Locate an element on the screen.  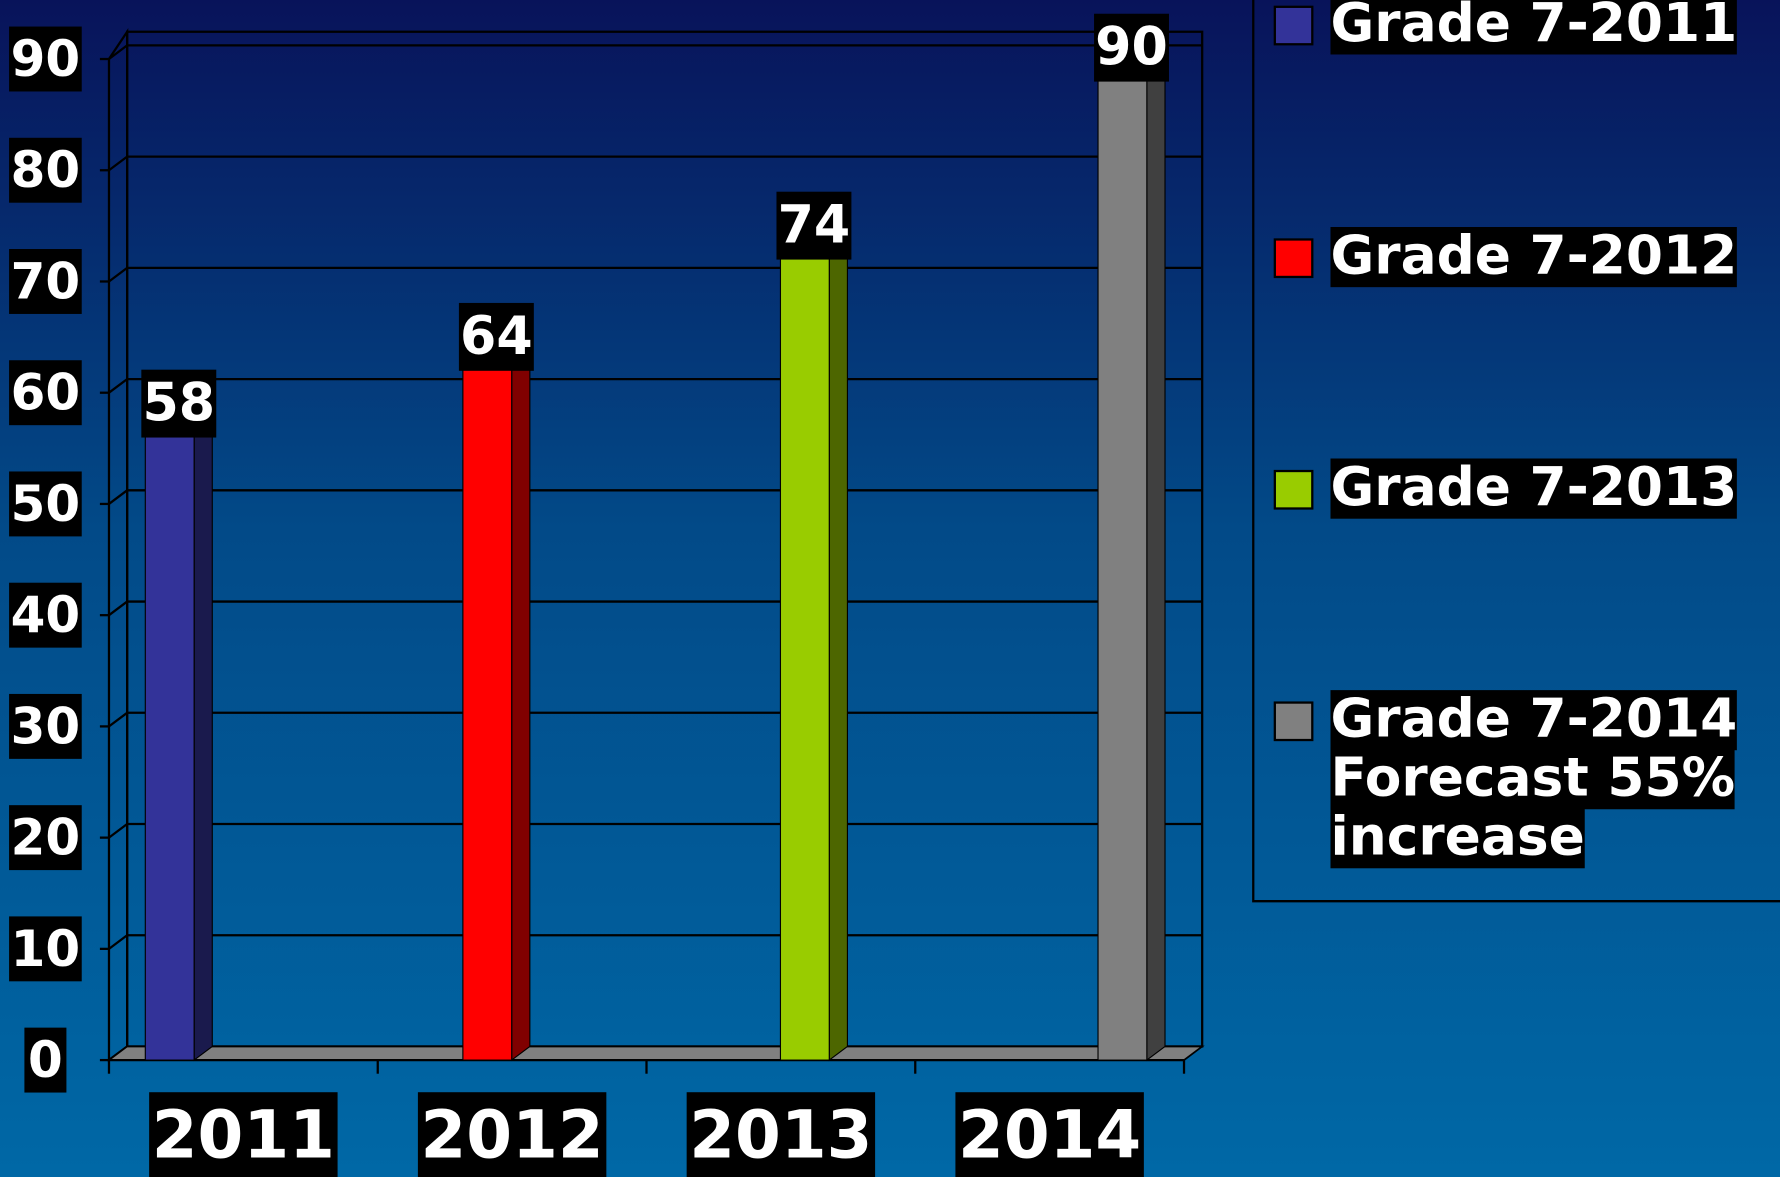
floor is located at coordinates (655, 1053).